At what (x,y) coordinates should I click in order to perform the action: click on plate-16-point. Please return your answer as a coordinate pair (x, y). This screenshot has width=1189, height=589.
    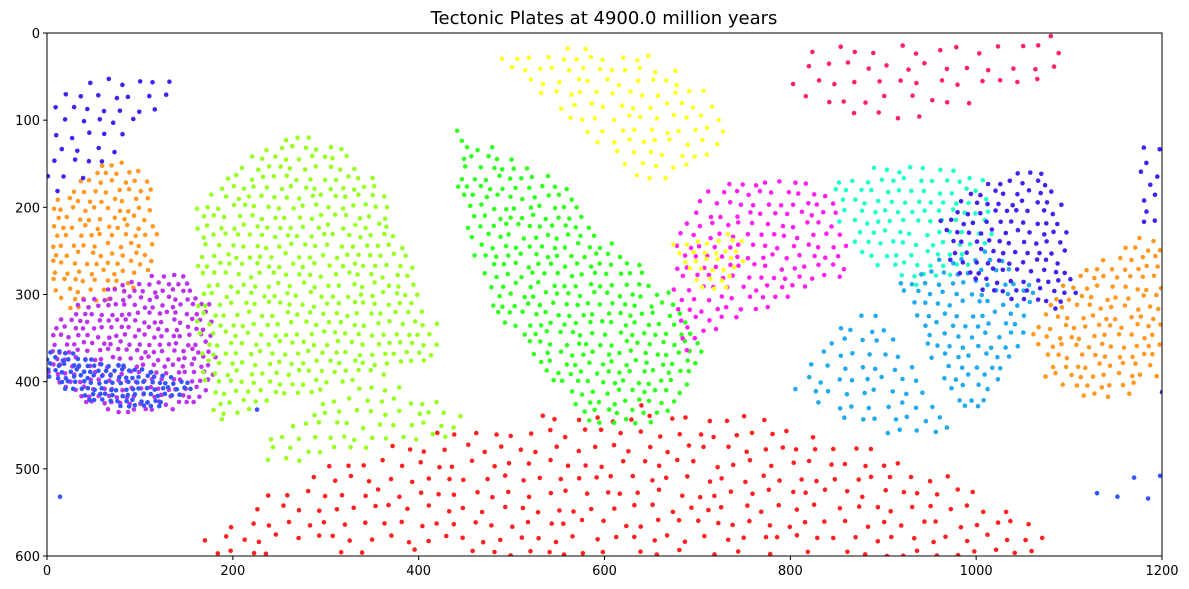
    Looking at the image, I should click on (89, 132).